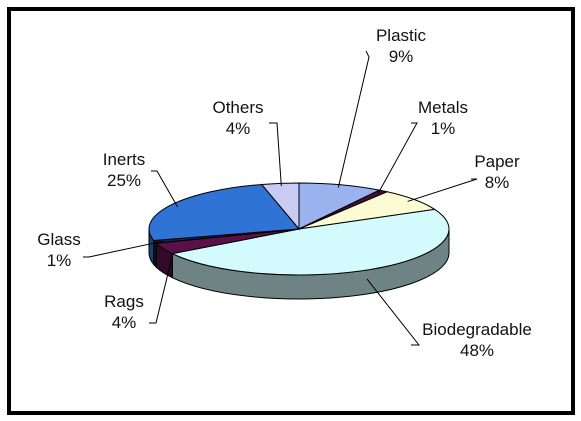  What do you see at coordinates (165, 189) in the screenshot?
I see `leader-line-inerts` at bounding box center [165, 189].